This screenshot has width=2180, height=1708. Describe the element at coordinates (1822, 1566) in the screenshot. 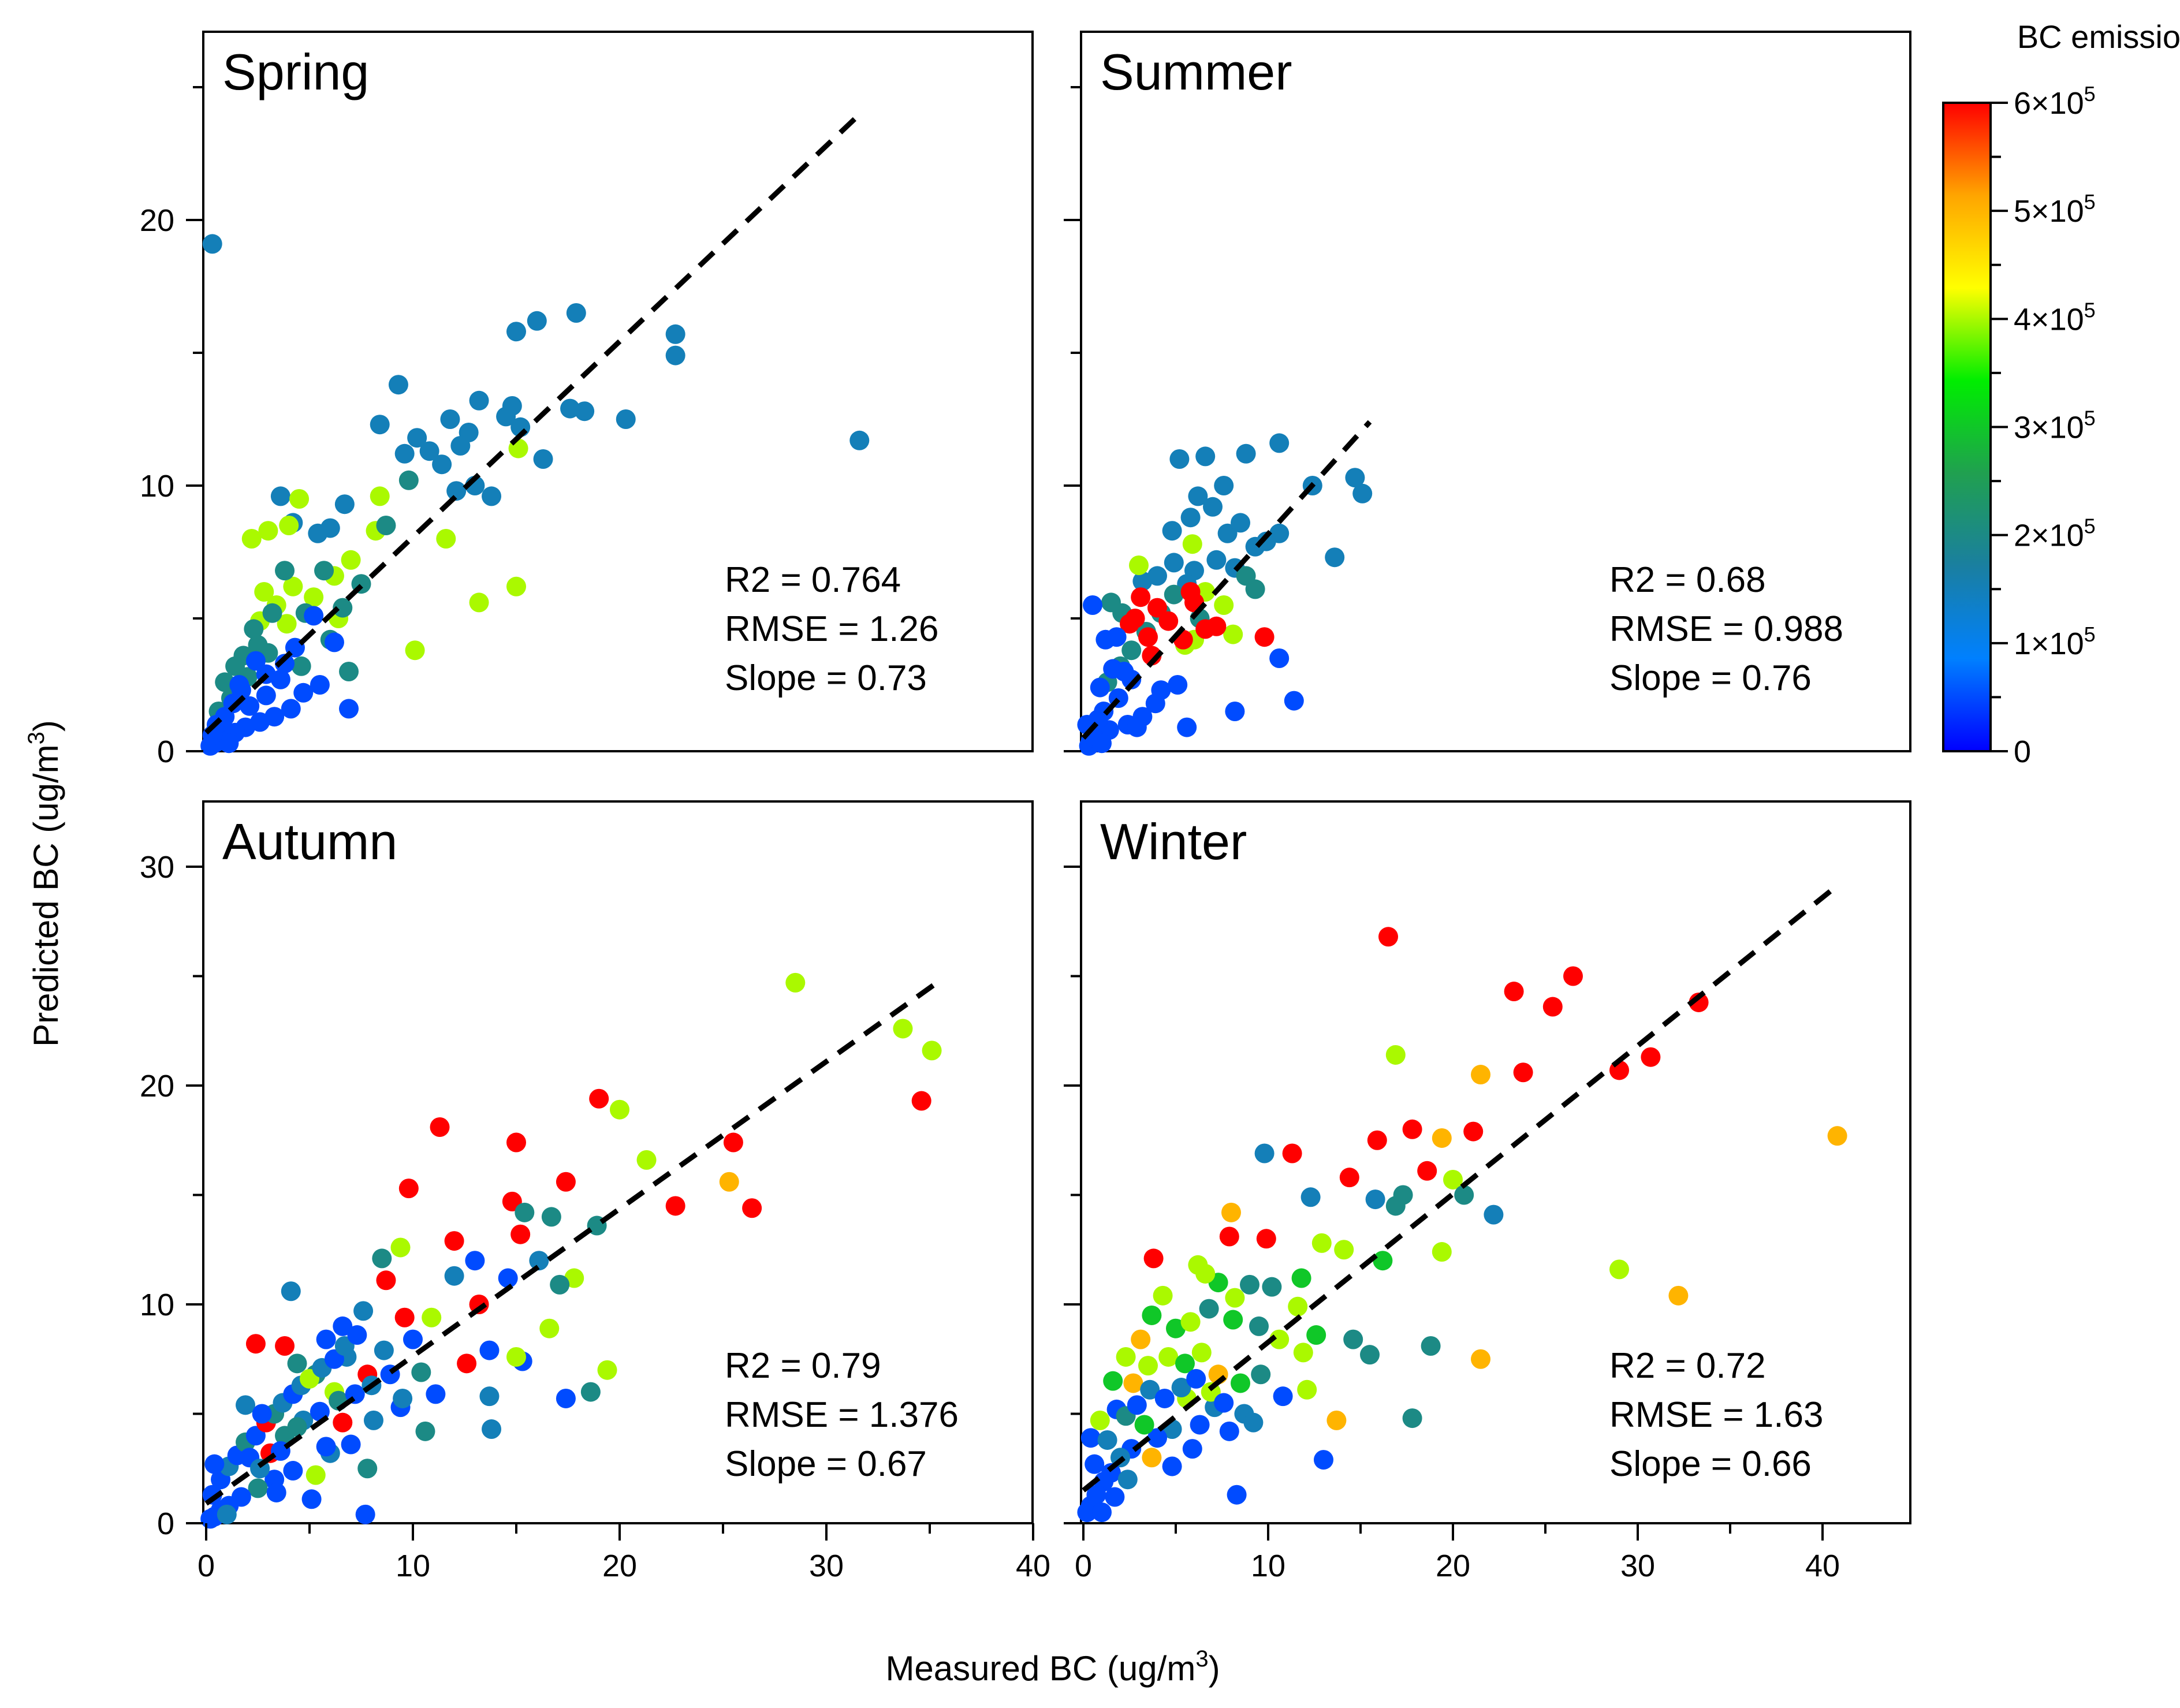

I see `x-tick-label: 40` at that location.